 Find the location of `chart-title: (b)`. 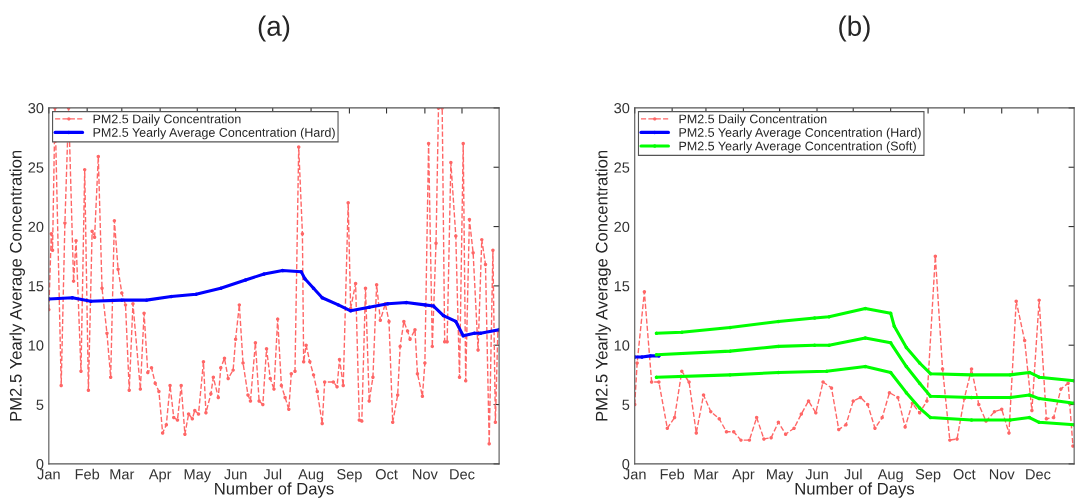

chart-title: (b) is located at coordinates (854, 28).